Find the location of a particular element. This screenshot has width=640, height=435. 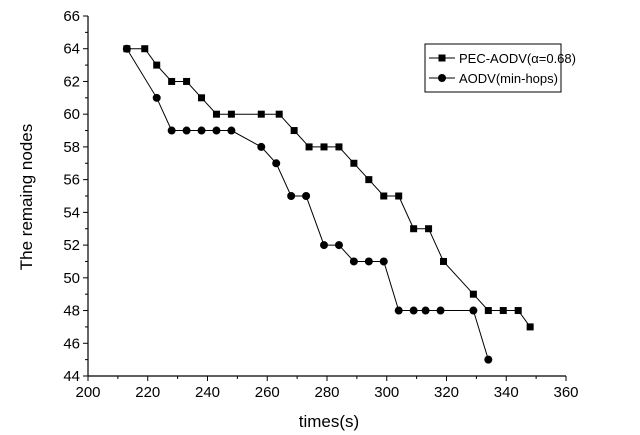

x-tick-label: 320 is located at coordinates (446, 392).